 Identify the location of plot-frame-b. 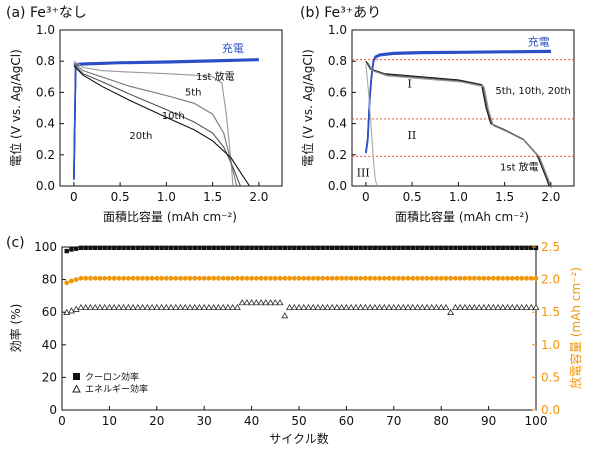
(463, 108).